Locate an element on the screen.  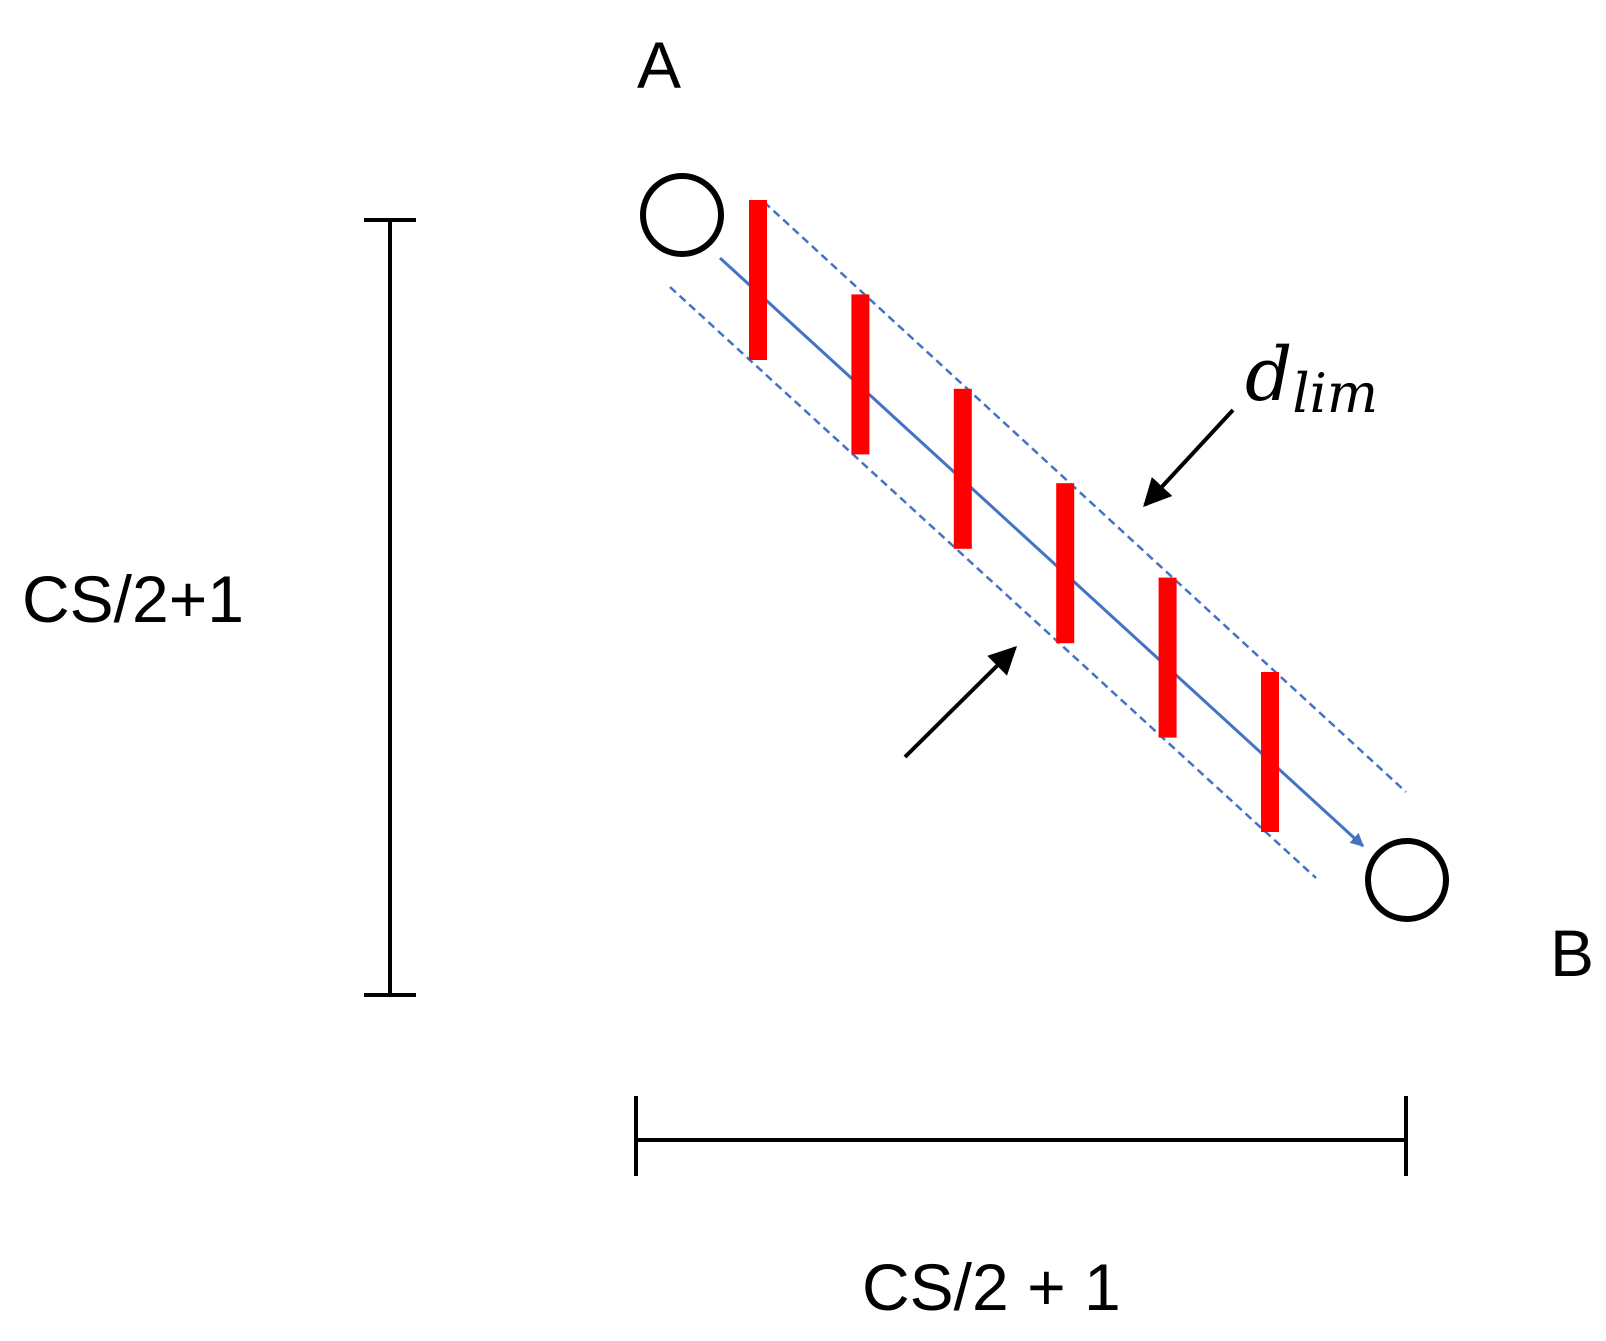
dlim-label: dlim is located at coordinates (1311, 378).